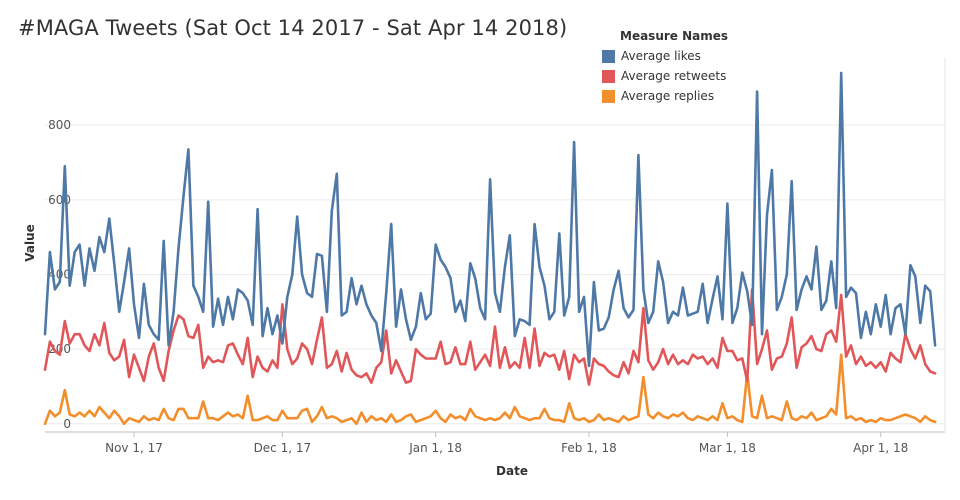  I want to click on legend-title: Measure Names, so click(674, 36).